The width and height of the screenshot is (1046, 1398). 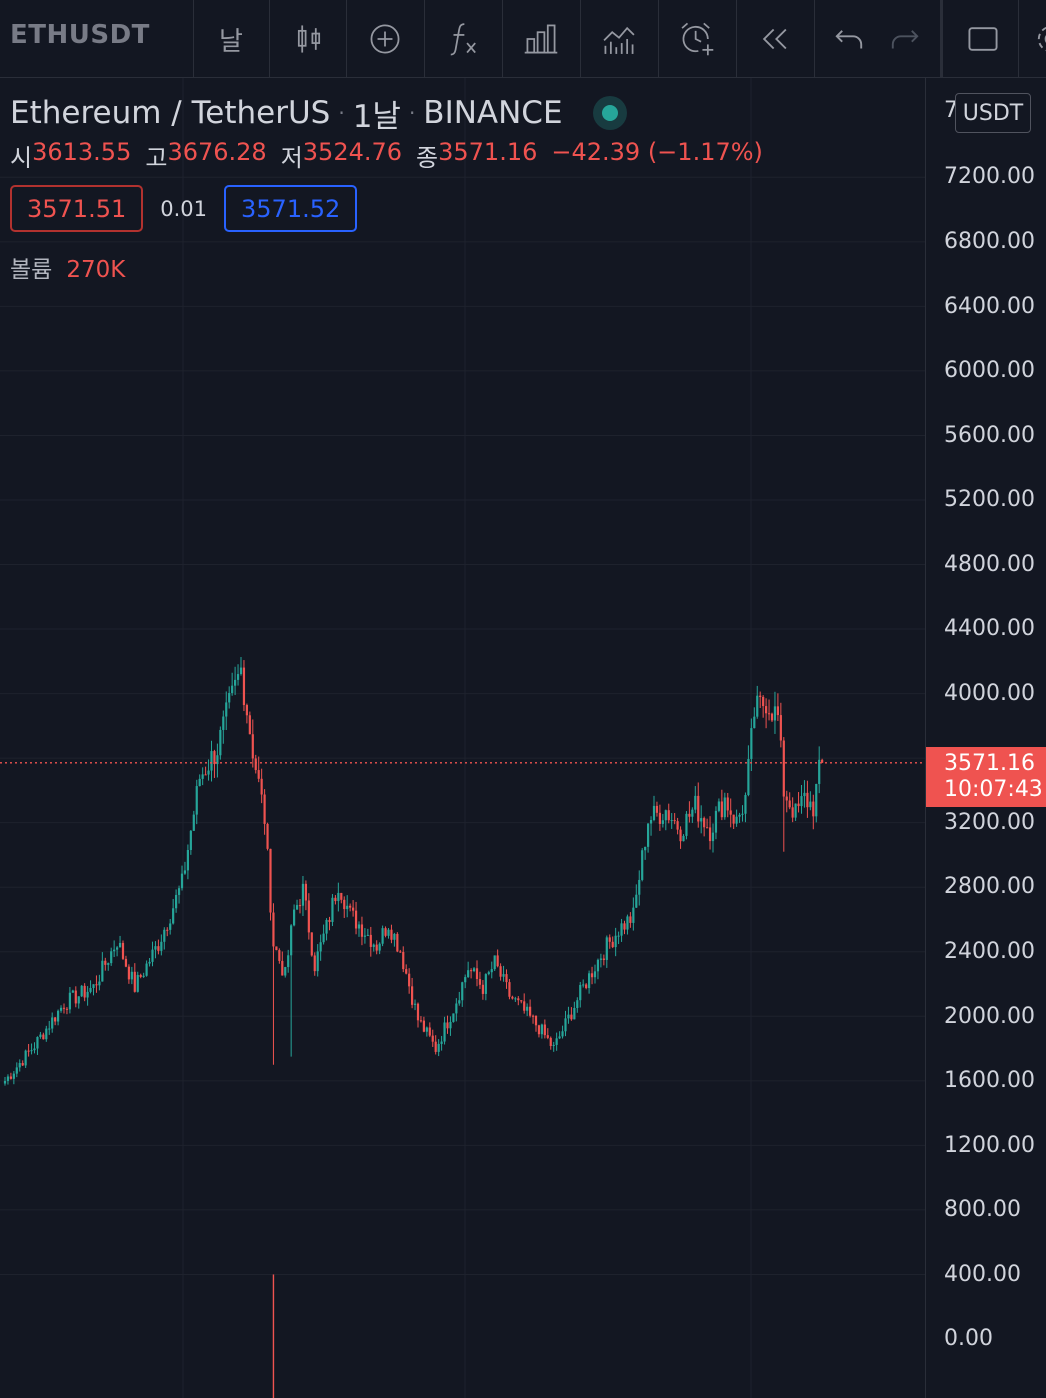 What do you see at coordinates (989, 822) in the screenshot?
I see `axis-tick-label: 3200.00` at bounding box center [989, 822].